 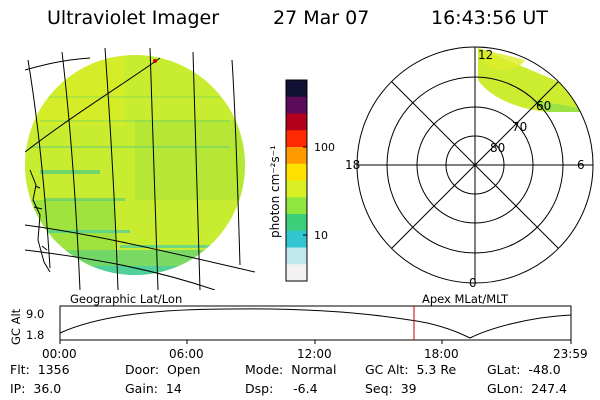 What do you see at coordinates (527, 388) in the screenshot?
I see `glon-value: GLon: 247.4` at bounding box center [527, 388].